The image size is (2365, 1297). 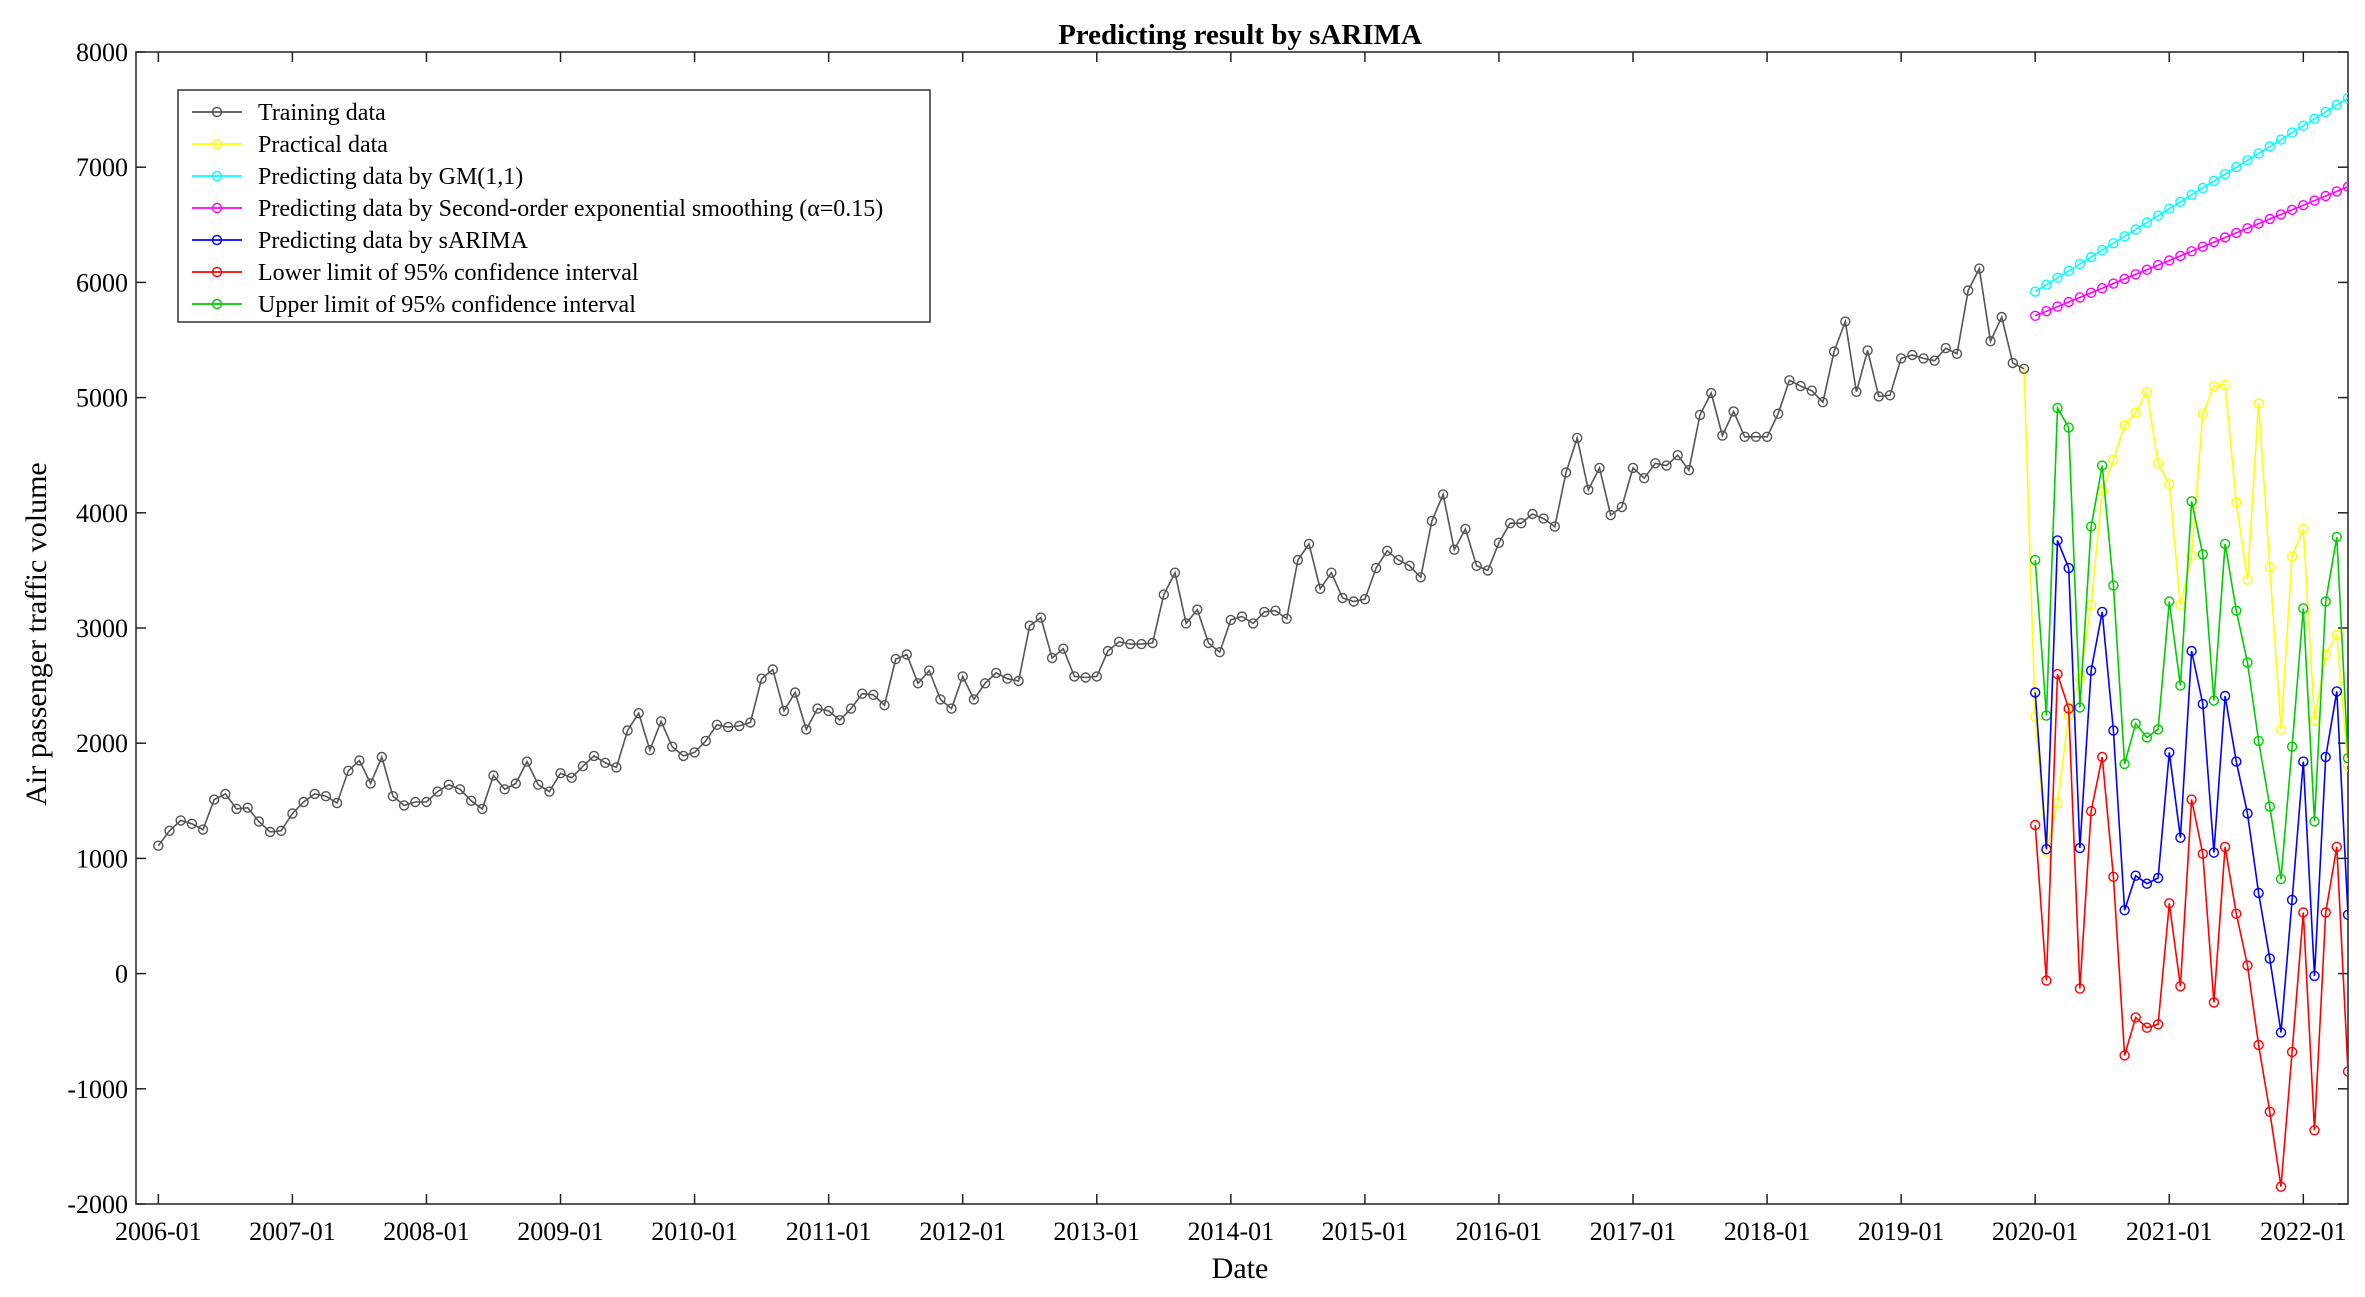 I want to click on x-tick-label: 2019-01, so click(x=1901, y=1231).